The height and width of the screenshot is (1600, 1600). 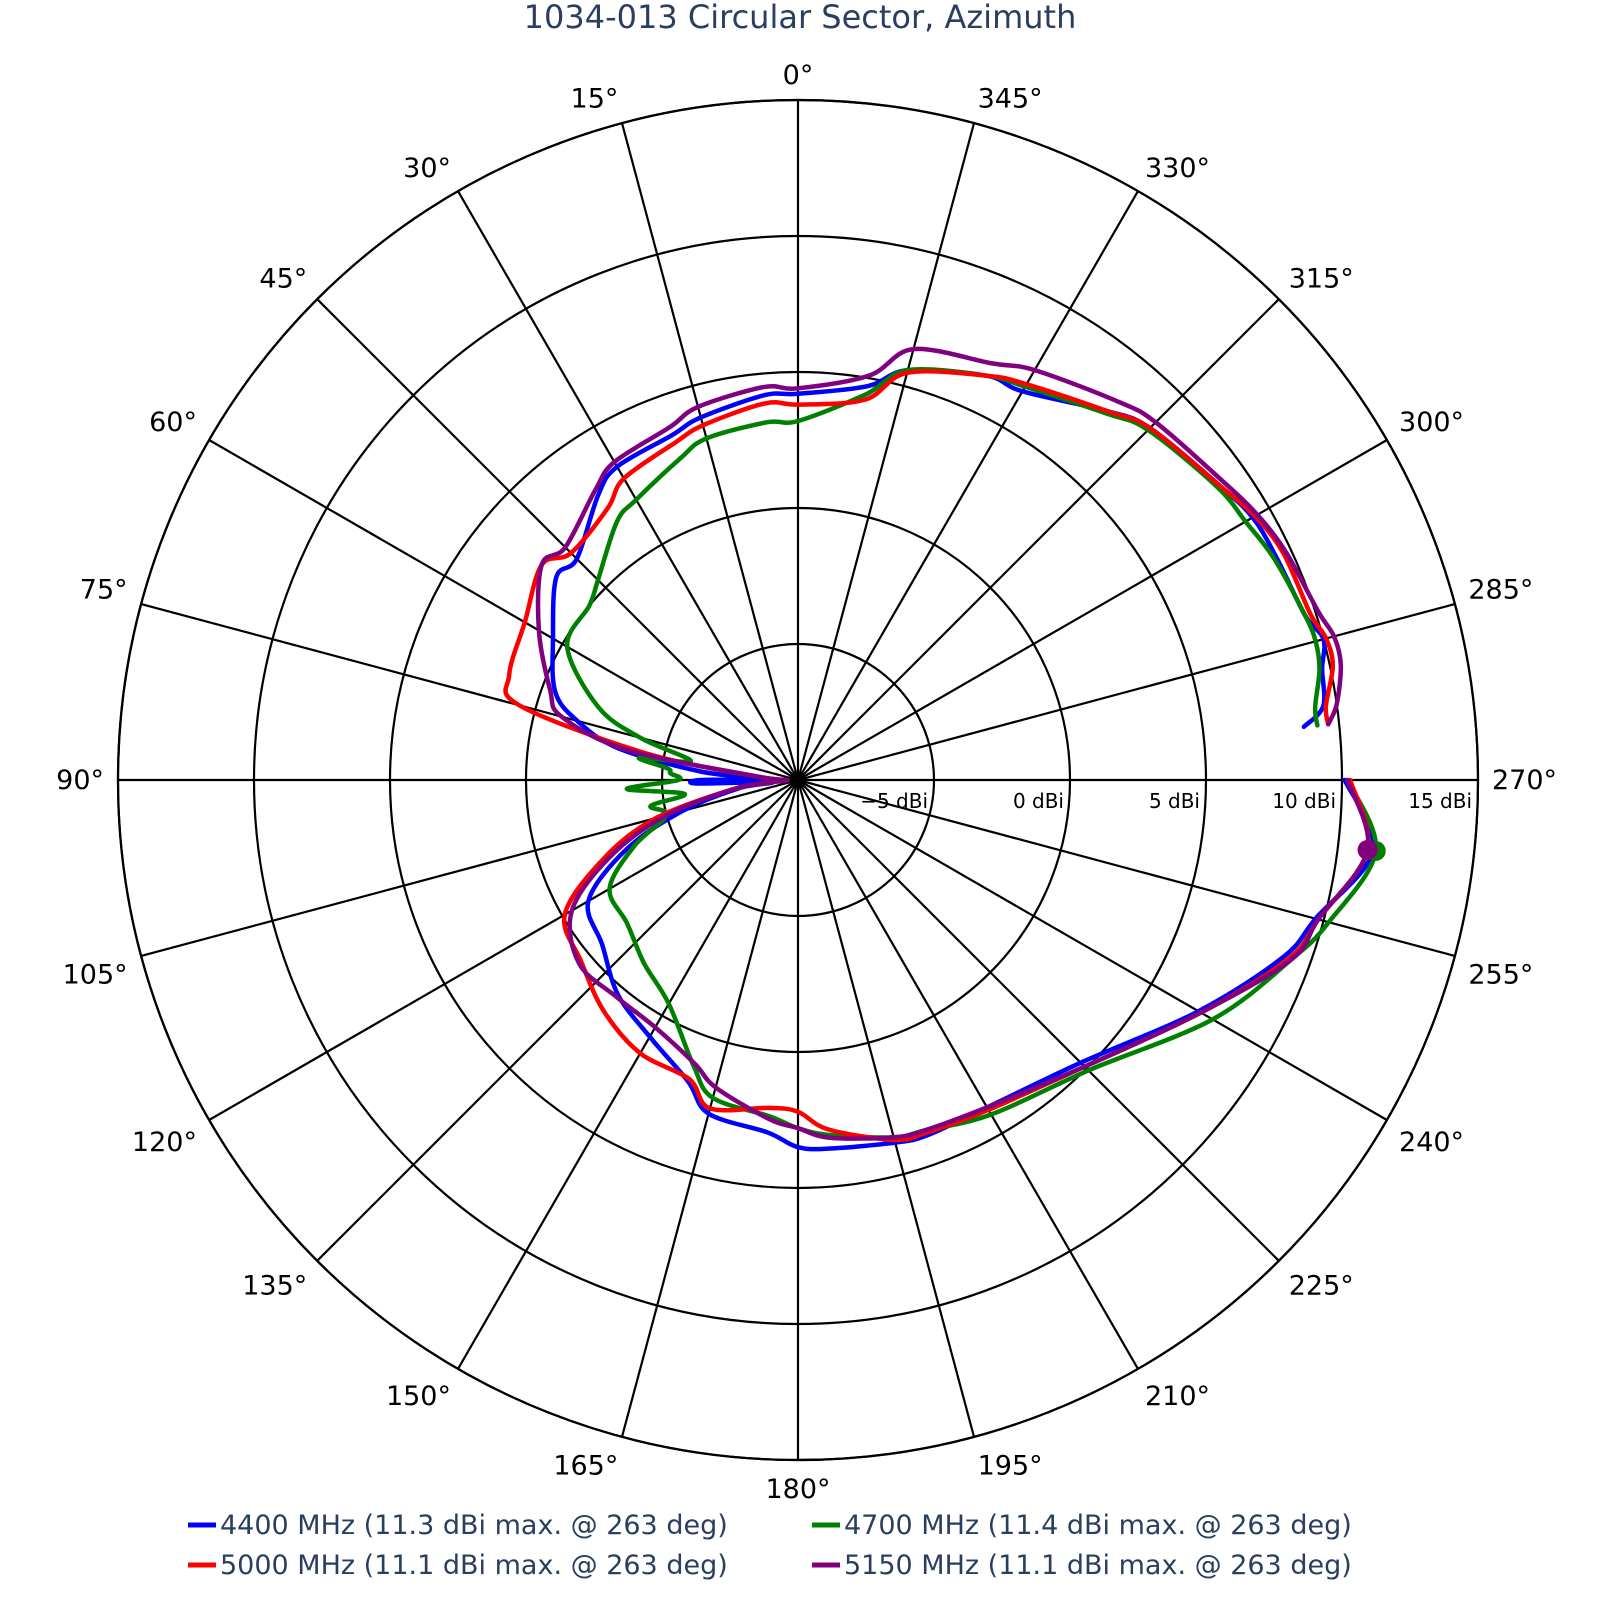 I want to click on radial-tick-label: −5 dBi, so click(x=894, y=801).